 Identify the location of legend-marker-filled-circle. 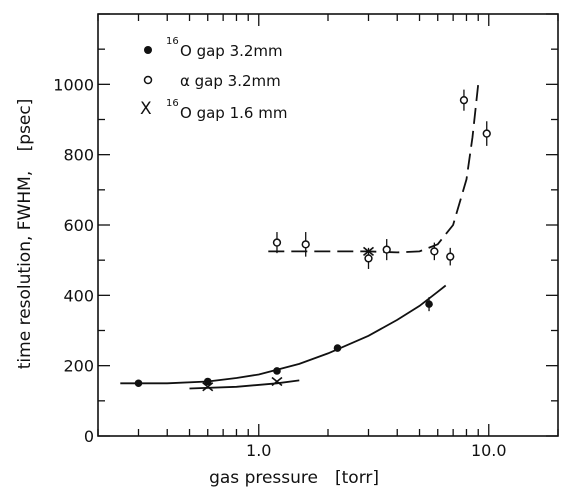
(148, 50).